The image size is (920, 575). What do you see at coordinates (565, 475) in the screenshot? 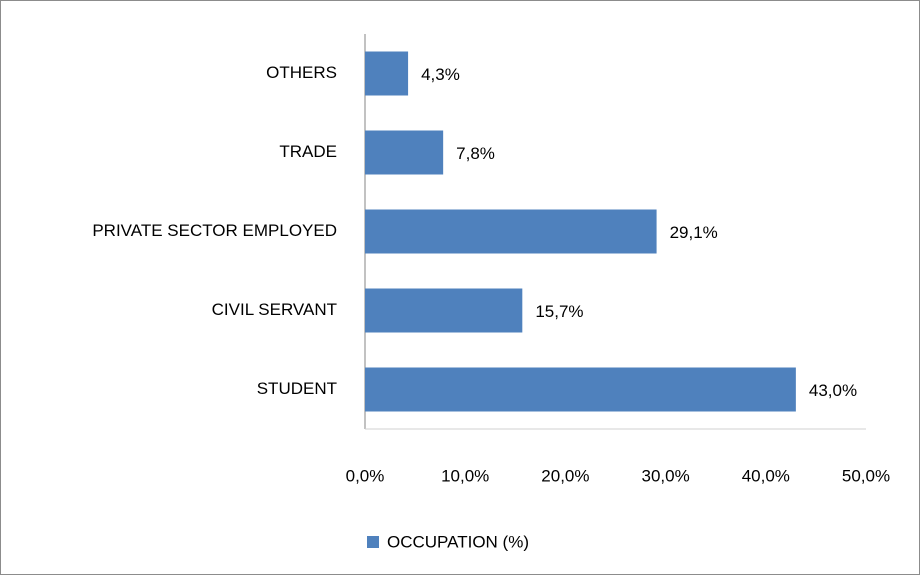
I see `x-tick-label: 20,0%` at bounding box center [565, 475].